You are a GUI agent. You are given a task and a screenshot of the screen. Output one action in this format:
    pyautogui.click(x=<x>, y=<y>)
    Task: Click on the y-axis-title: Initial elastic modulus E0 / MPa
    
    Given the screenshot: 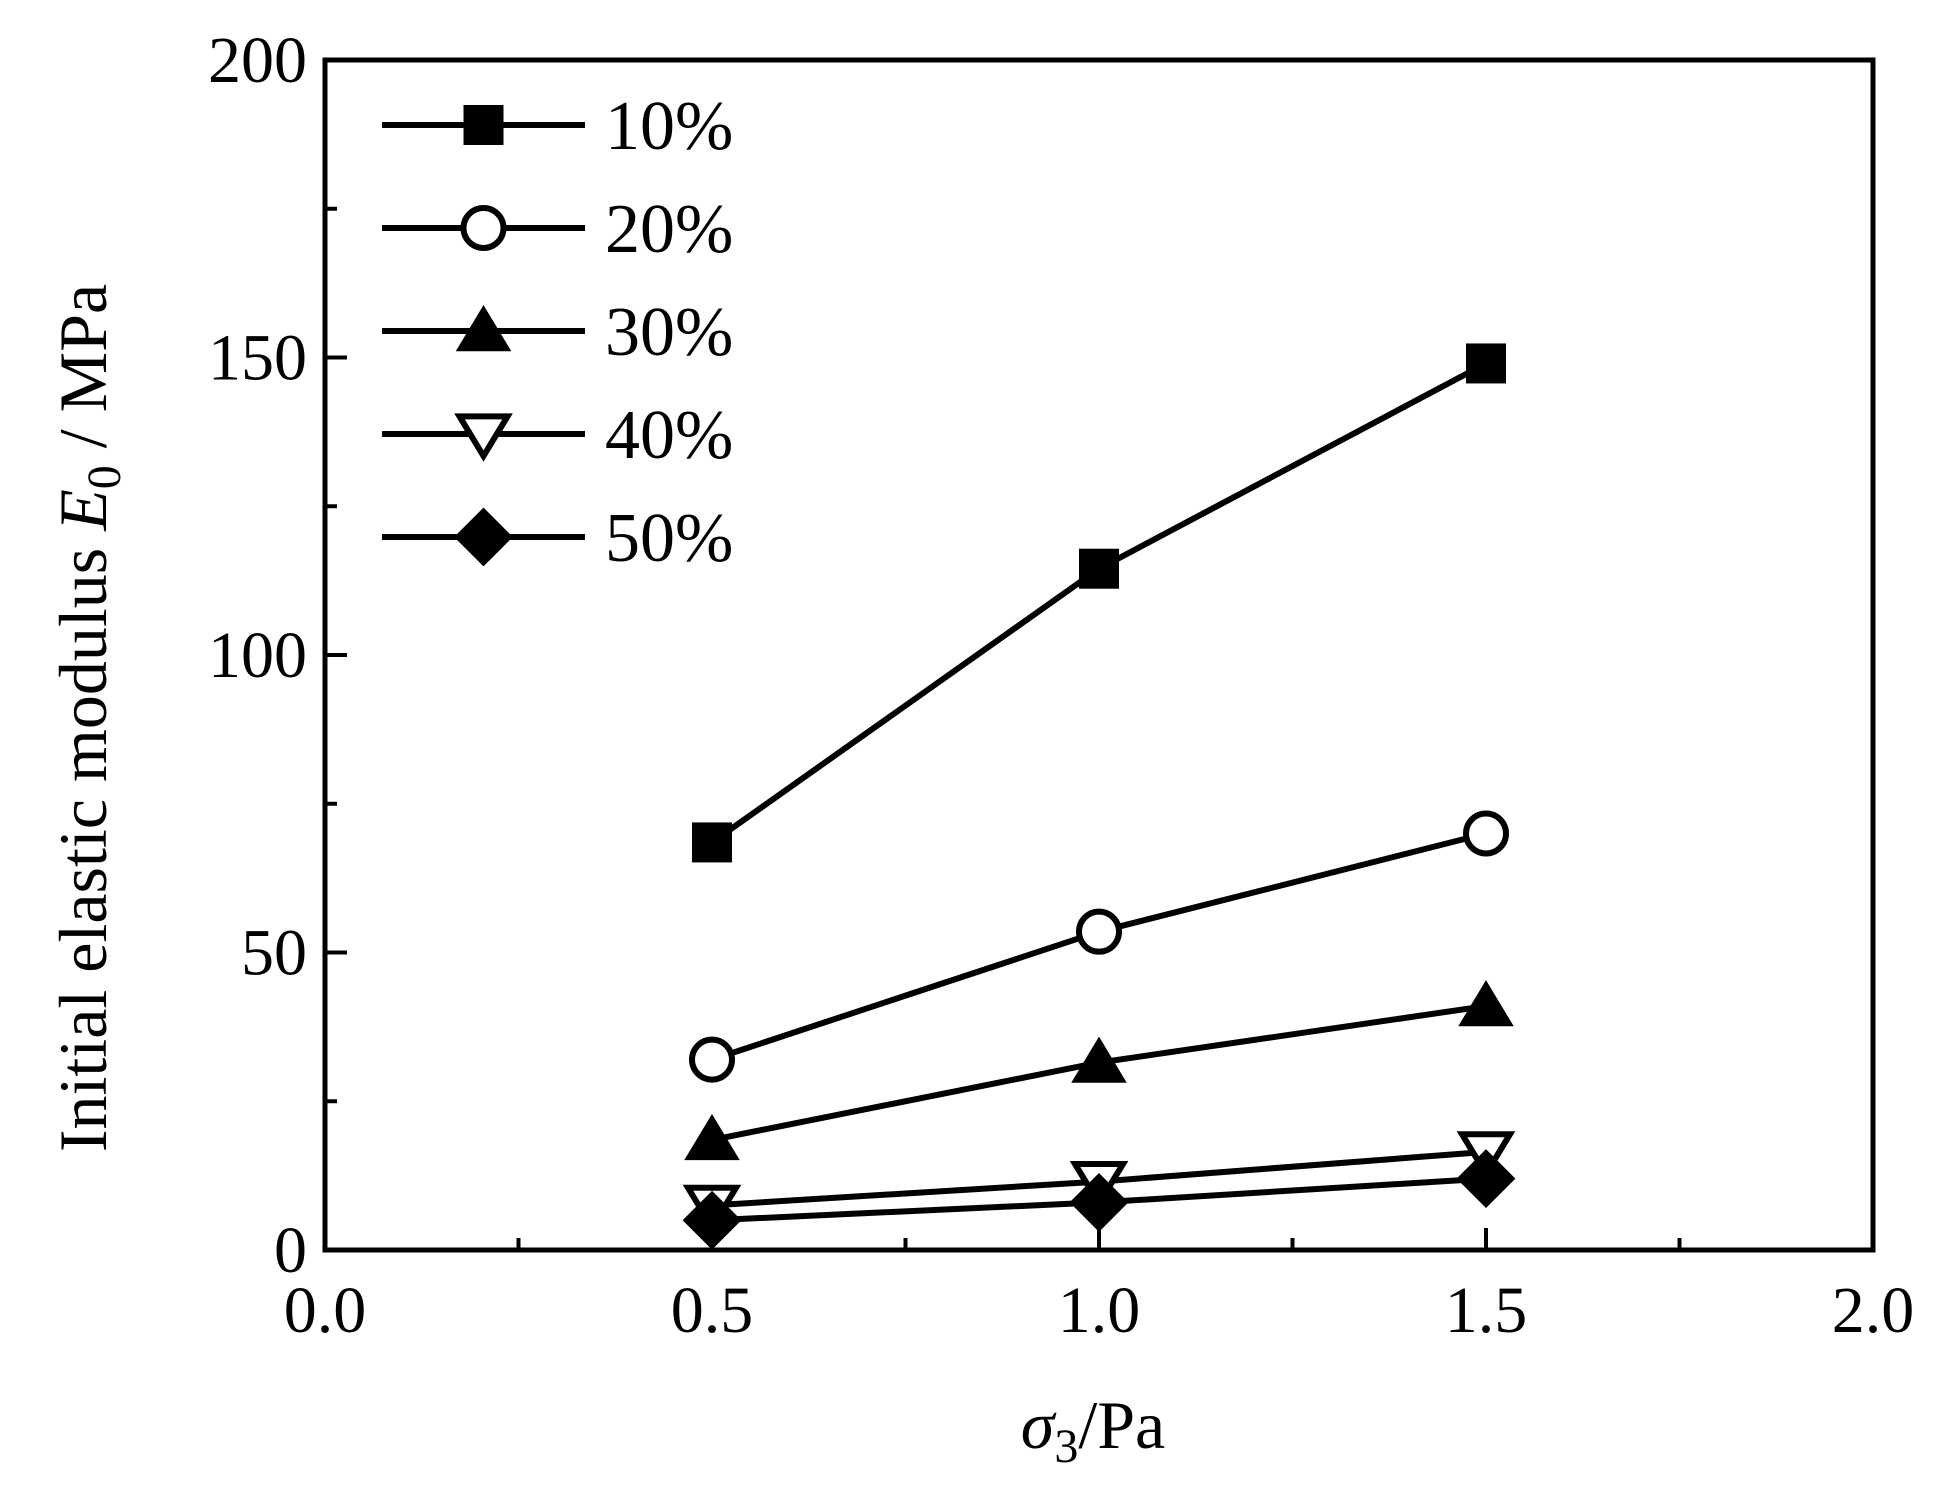 What is the action you would take?
    pyautogui.click(x=88, y=718)
    